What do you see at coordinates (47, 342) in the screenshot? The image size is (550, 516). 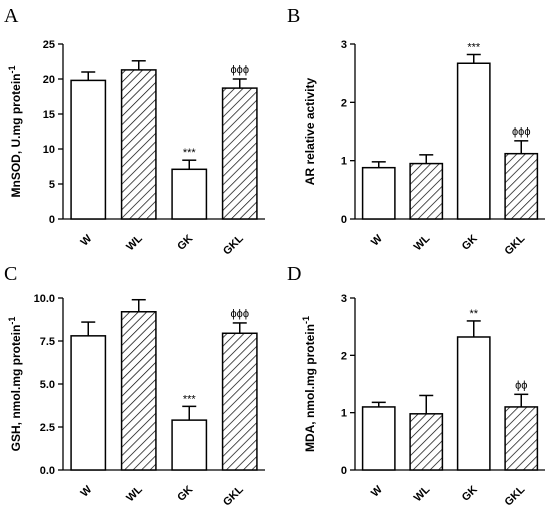 I see `y-tick-label: 7.5` at bounding box center [47, 342].